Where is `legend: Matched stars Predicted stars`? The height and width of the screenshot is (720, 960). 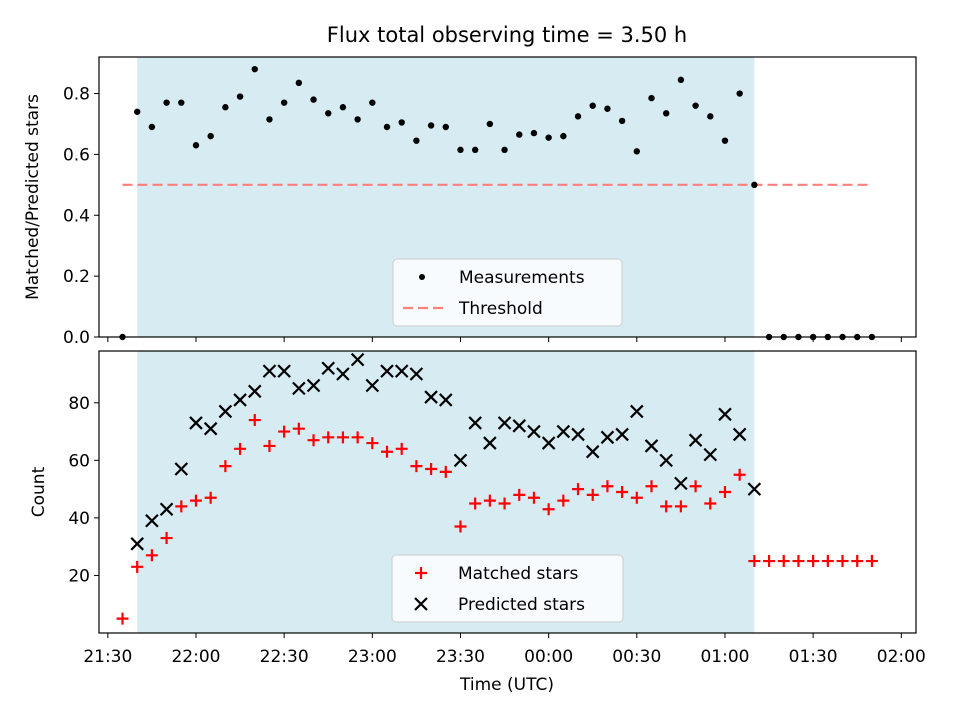 legend: Matched stars Predicted stars is located at coordinates (507, 588).